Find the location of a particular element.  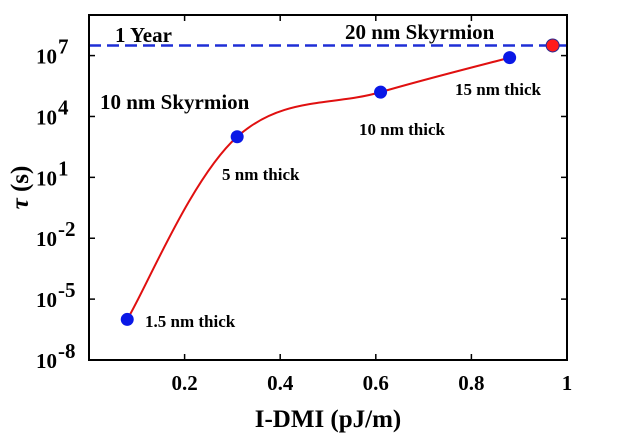

point-label-5nm: 5 nm thick is located at coordinates (261, 174).